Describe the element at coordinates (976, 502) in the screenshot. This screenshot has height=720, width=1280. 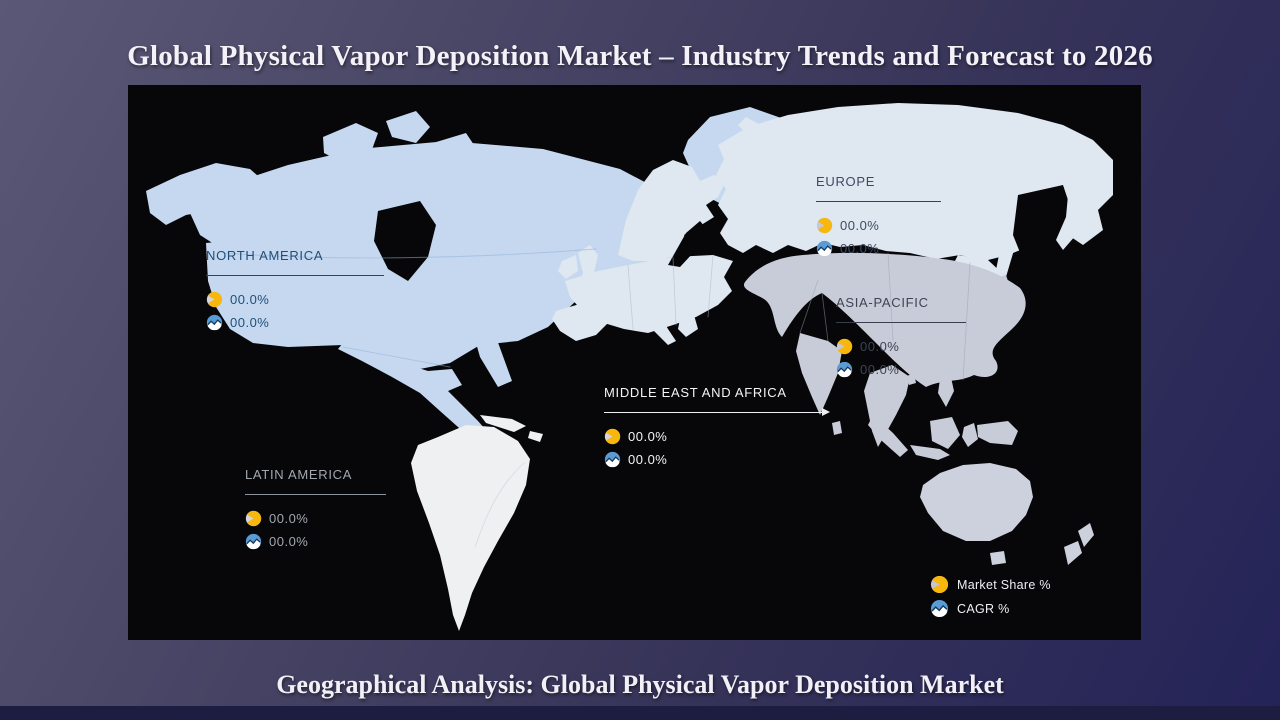
I see `continent-australia` at that location.